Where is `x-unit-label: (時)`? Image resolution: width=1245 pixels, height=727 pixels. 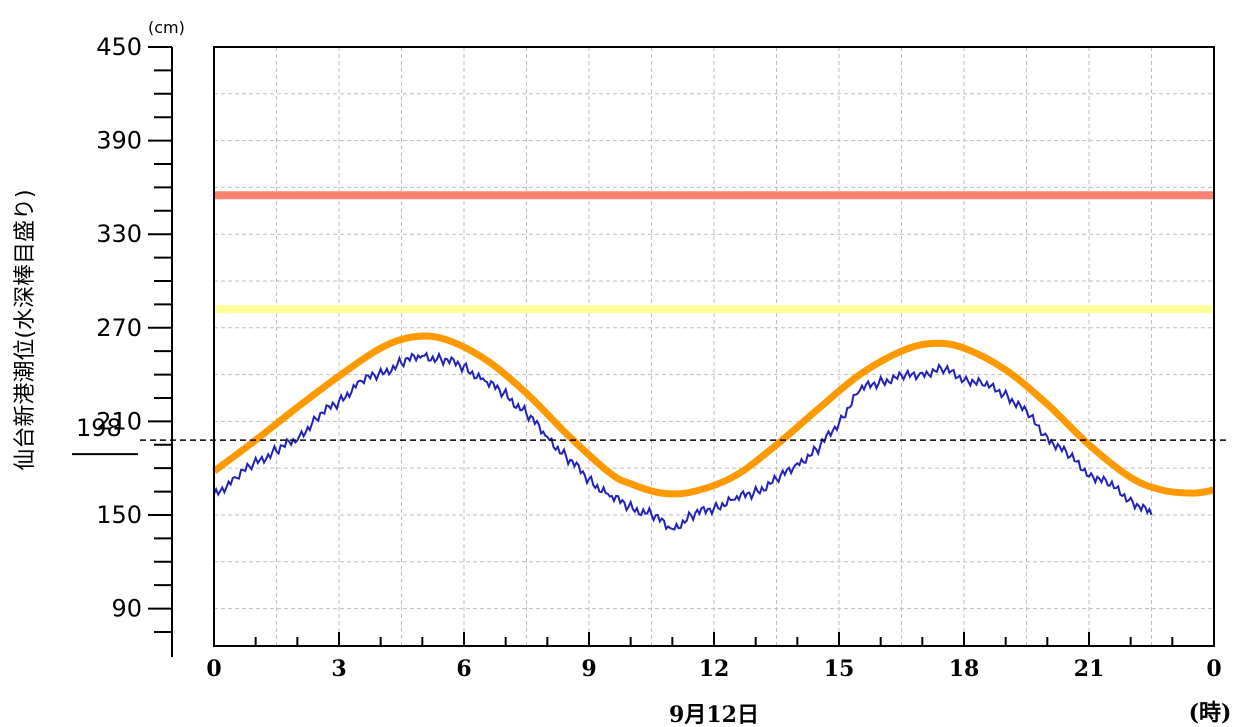 x-unit-label: (時) is located at coordinates (1210, 713).